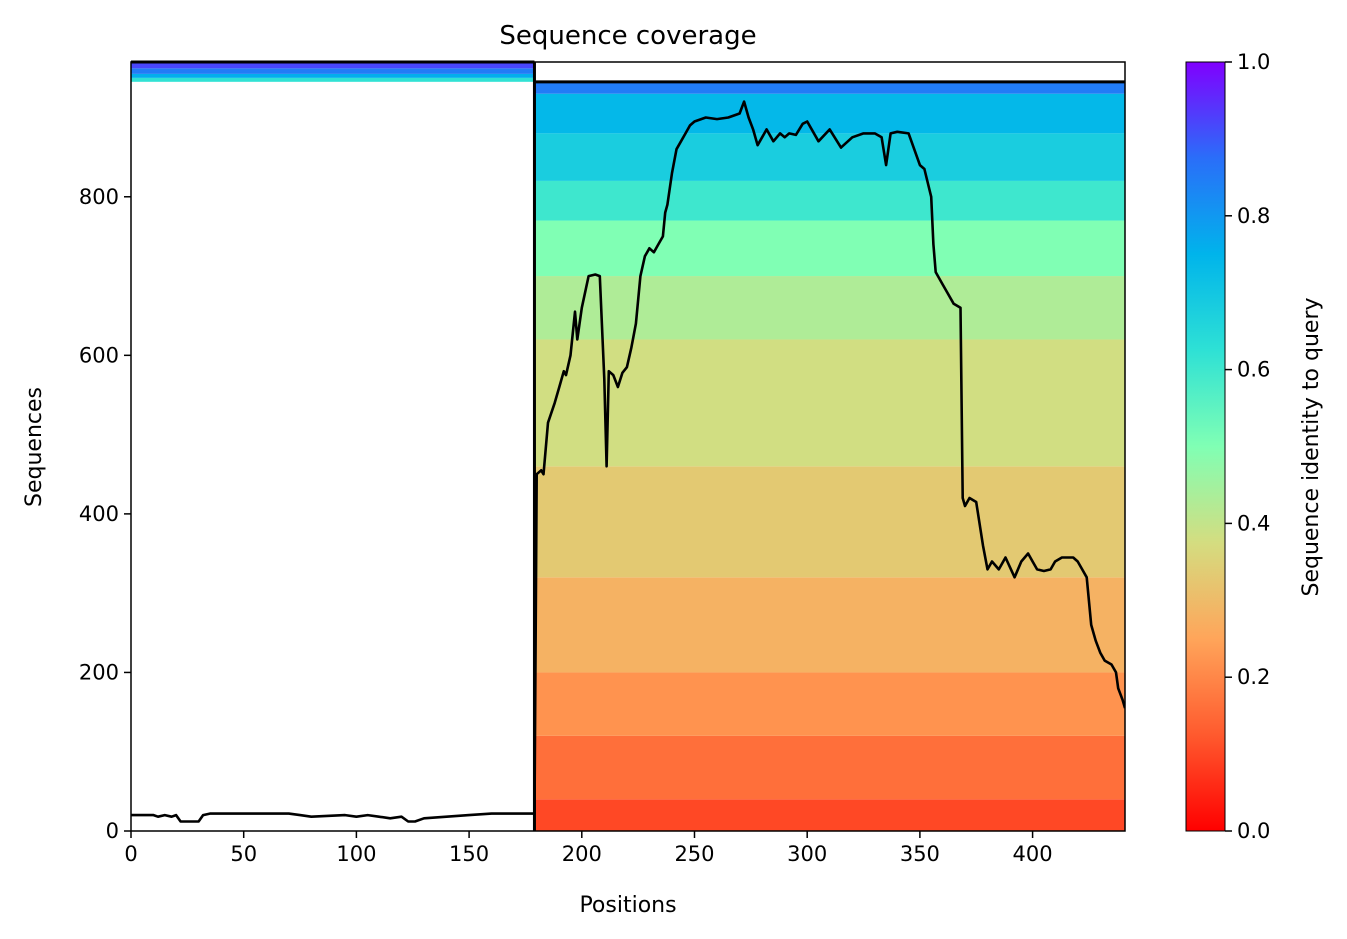  Describe the element at coordinates (1311, 446) in the screenshot. I see `colorbar-label: Sequence identity to query` at that location.